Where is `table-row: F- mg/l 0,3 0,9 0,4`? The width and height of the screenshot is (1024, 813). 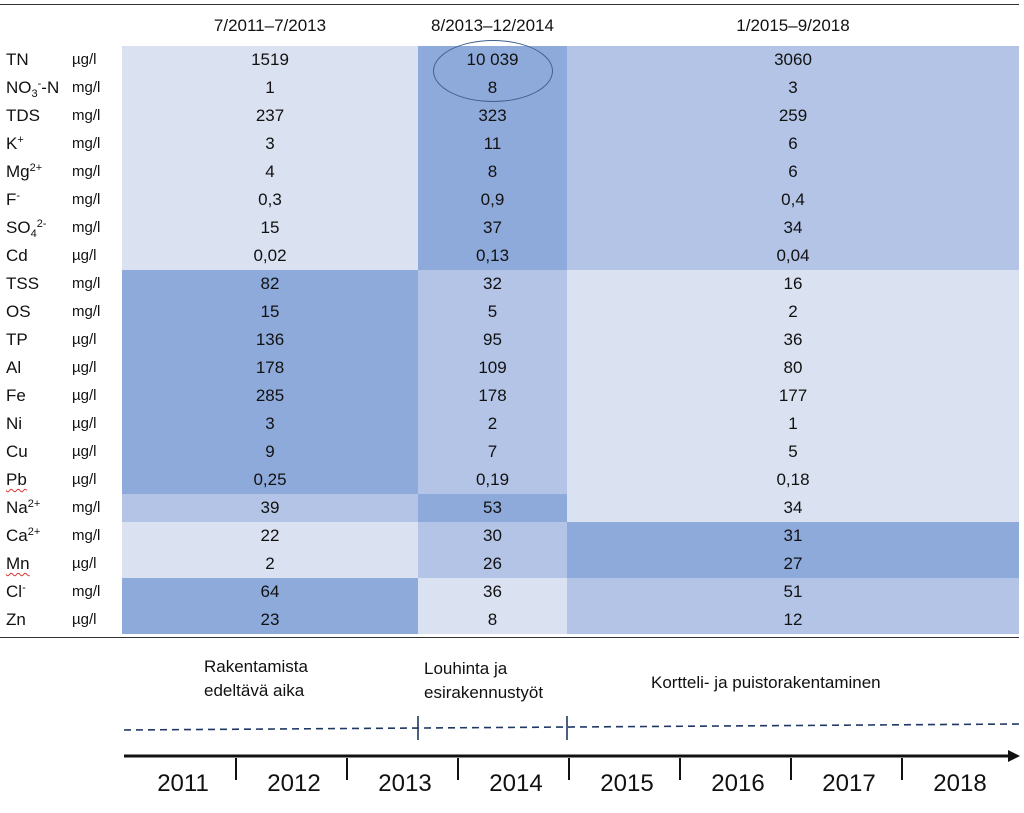
table-row: F- mg/l 0,3 0,9 0,4 is located at coordinates (509, 200).